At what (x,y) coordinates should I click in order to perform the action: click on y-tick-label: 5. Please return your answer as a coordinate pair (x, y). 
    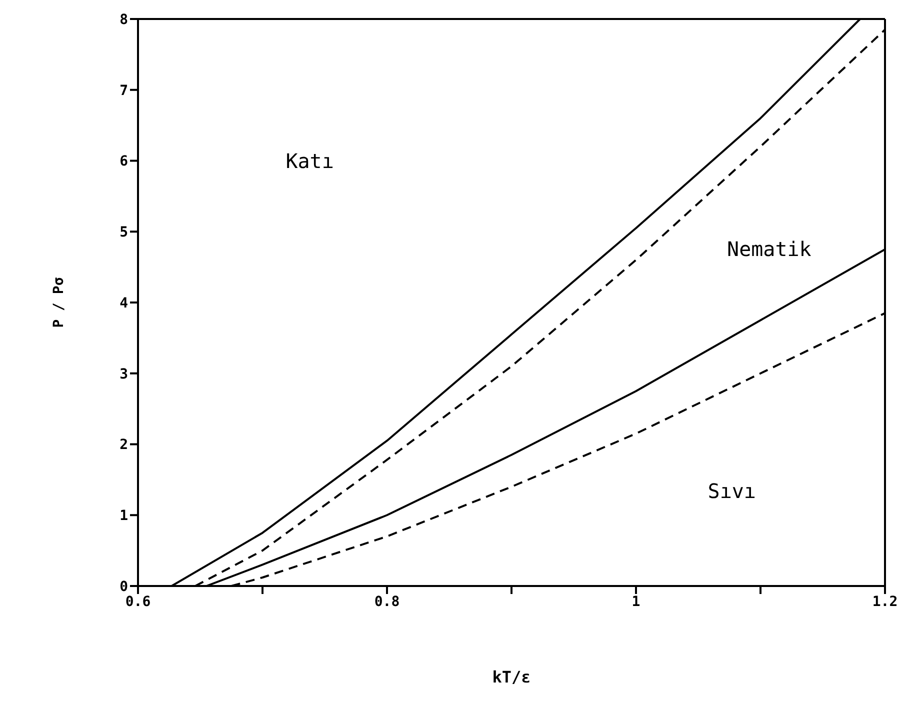
    Looking at the image, I should click on (124, 232).